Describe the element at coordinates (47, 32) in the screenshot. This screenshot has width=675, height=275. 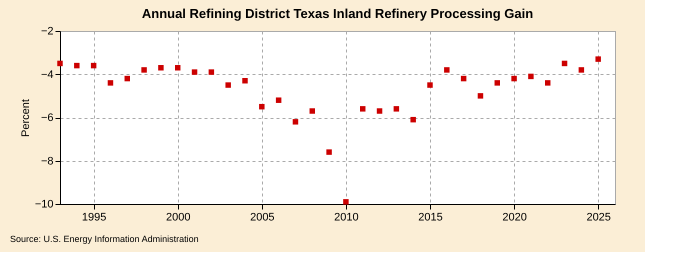
I see `y-tick-label: −2` at that location.